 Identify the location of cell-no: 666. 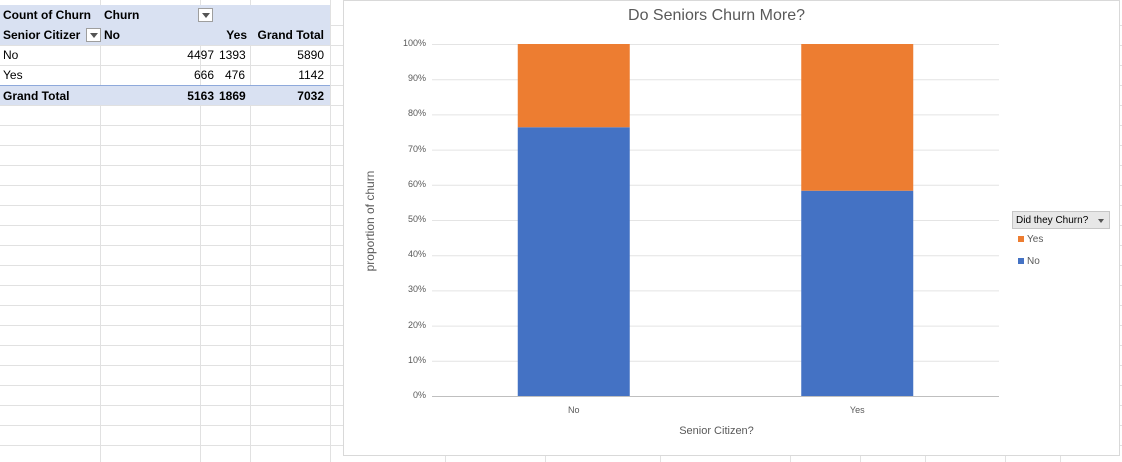
(203, 75).